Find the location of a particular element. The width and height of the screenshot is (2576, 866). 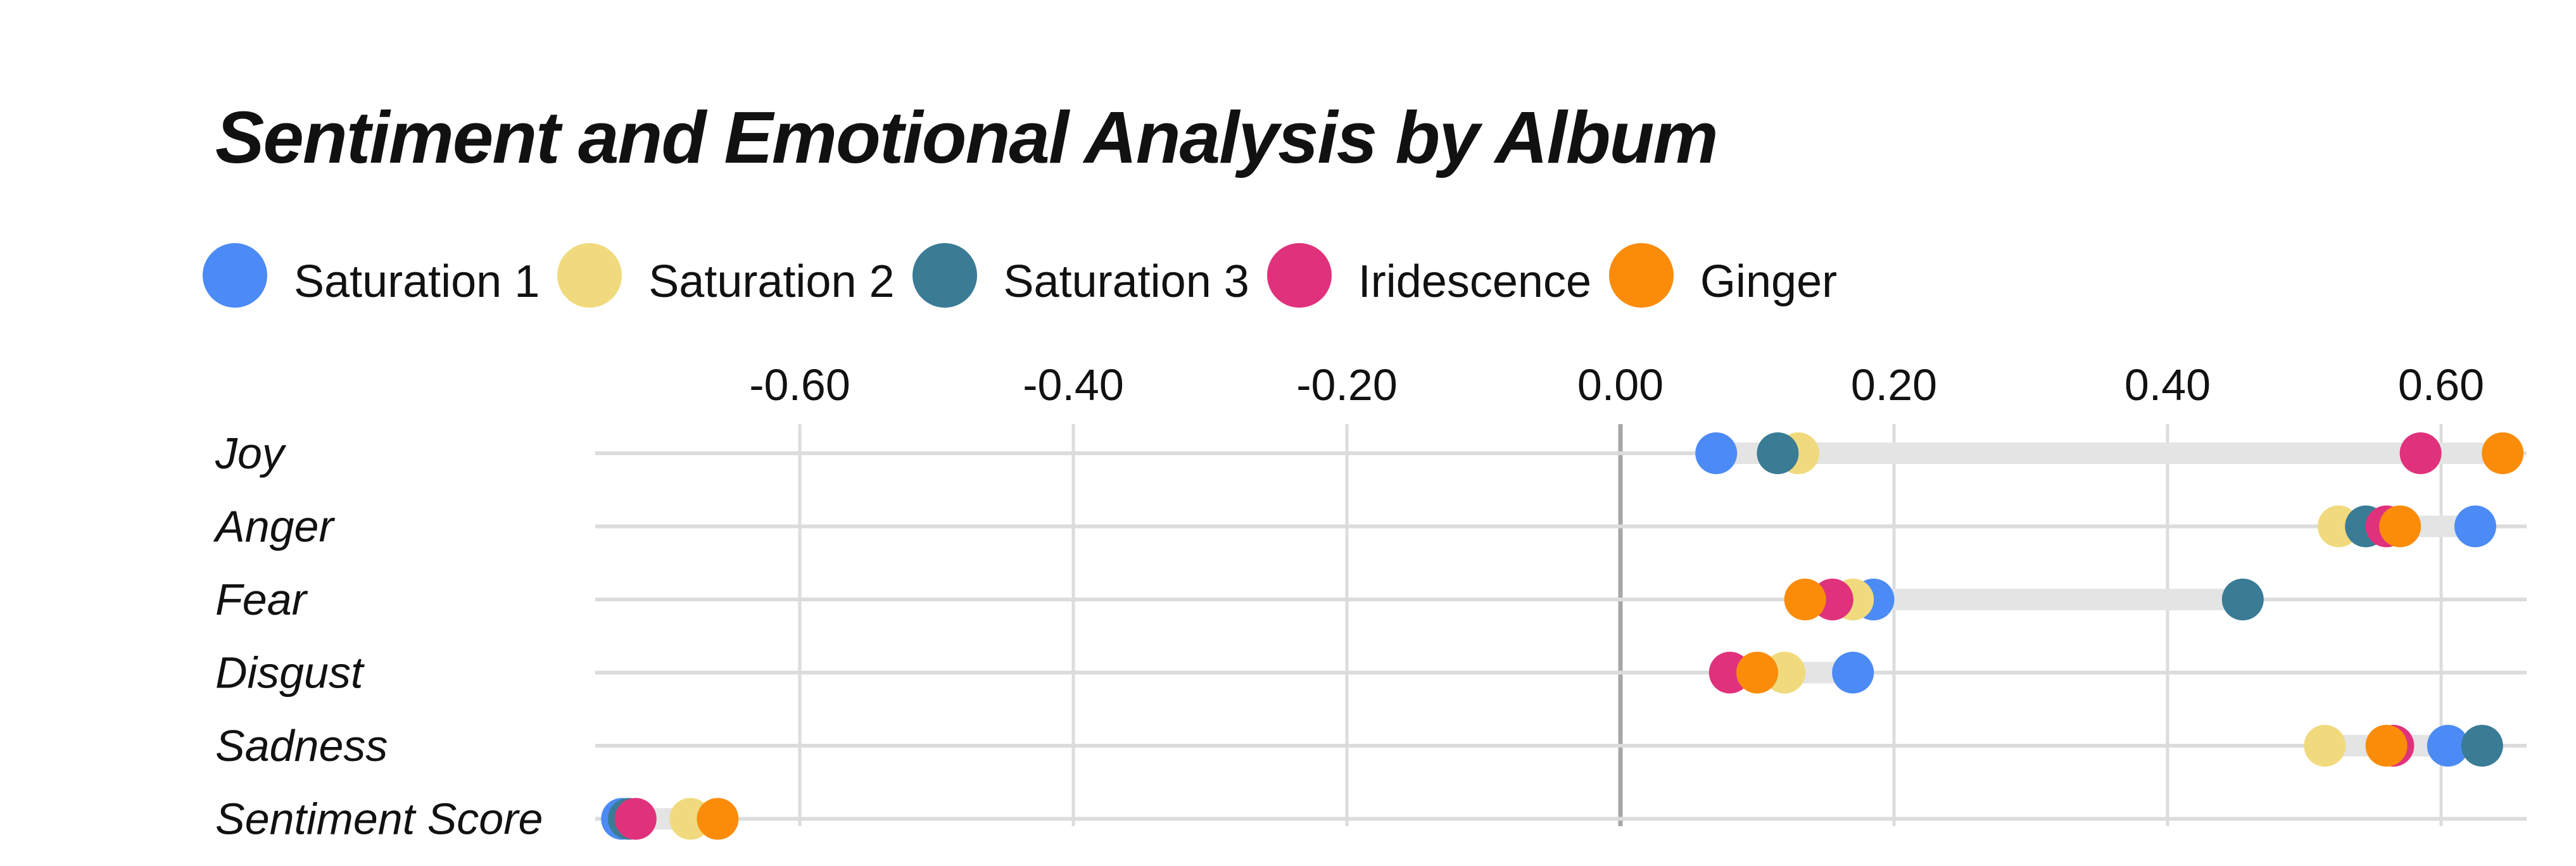

legend-item: Ginger is located at coordinates (1723, 275).